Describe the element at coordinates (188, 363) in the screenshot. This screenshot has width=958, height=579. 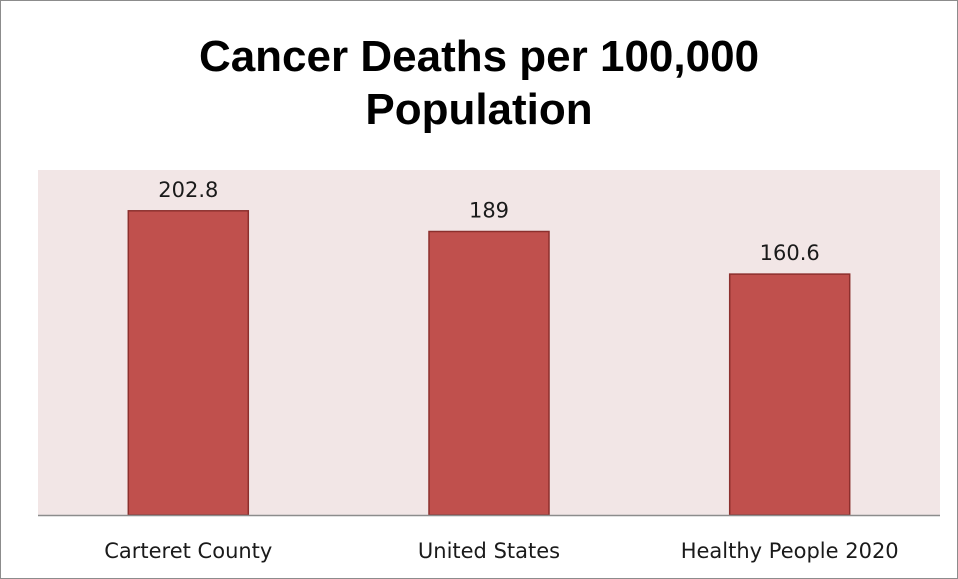
I see `bar-carteret-county` at that location.